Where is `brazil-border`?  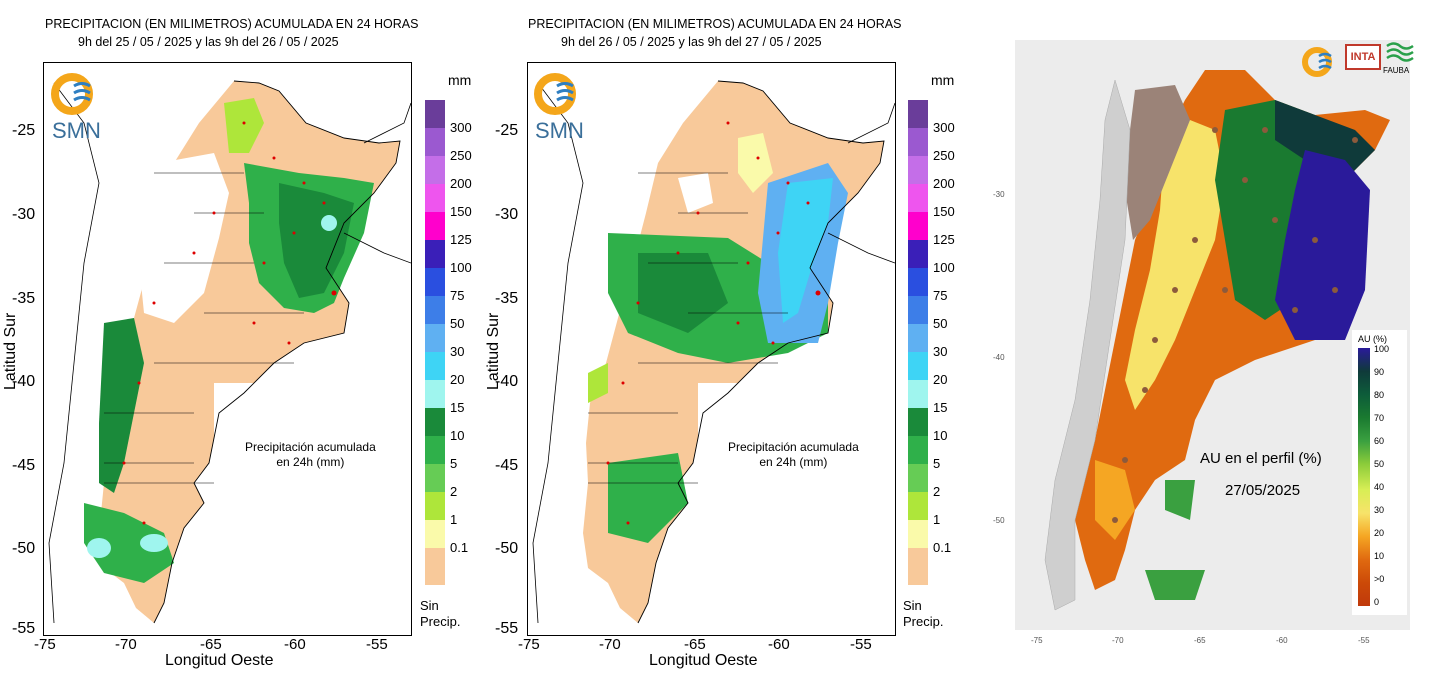 brazil-border is located at coordinates (871, 123).